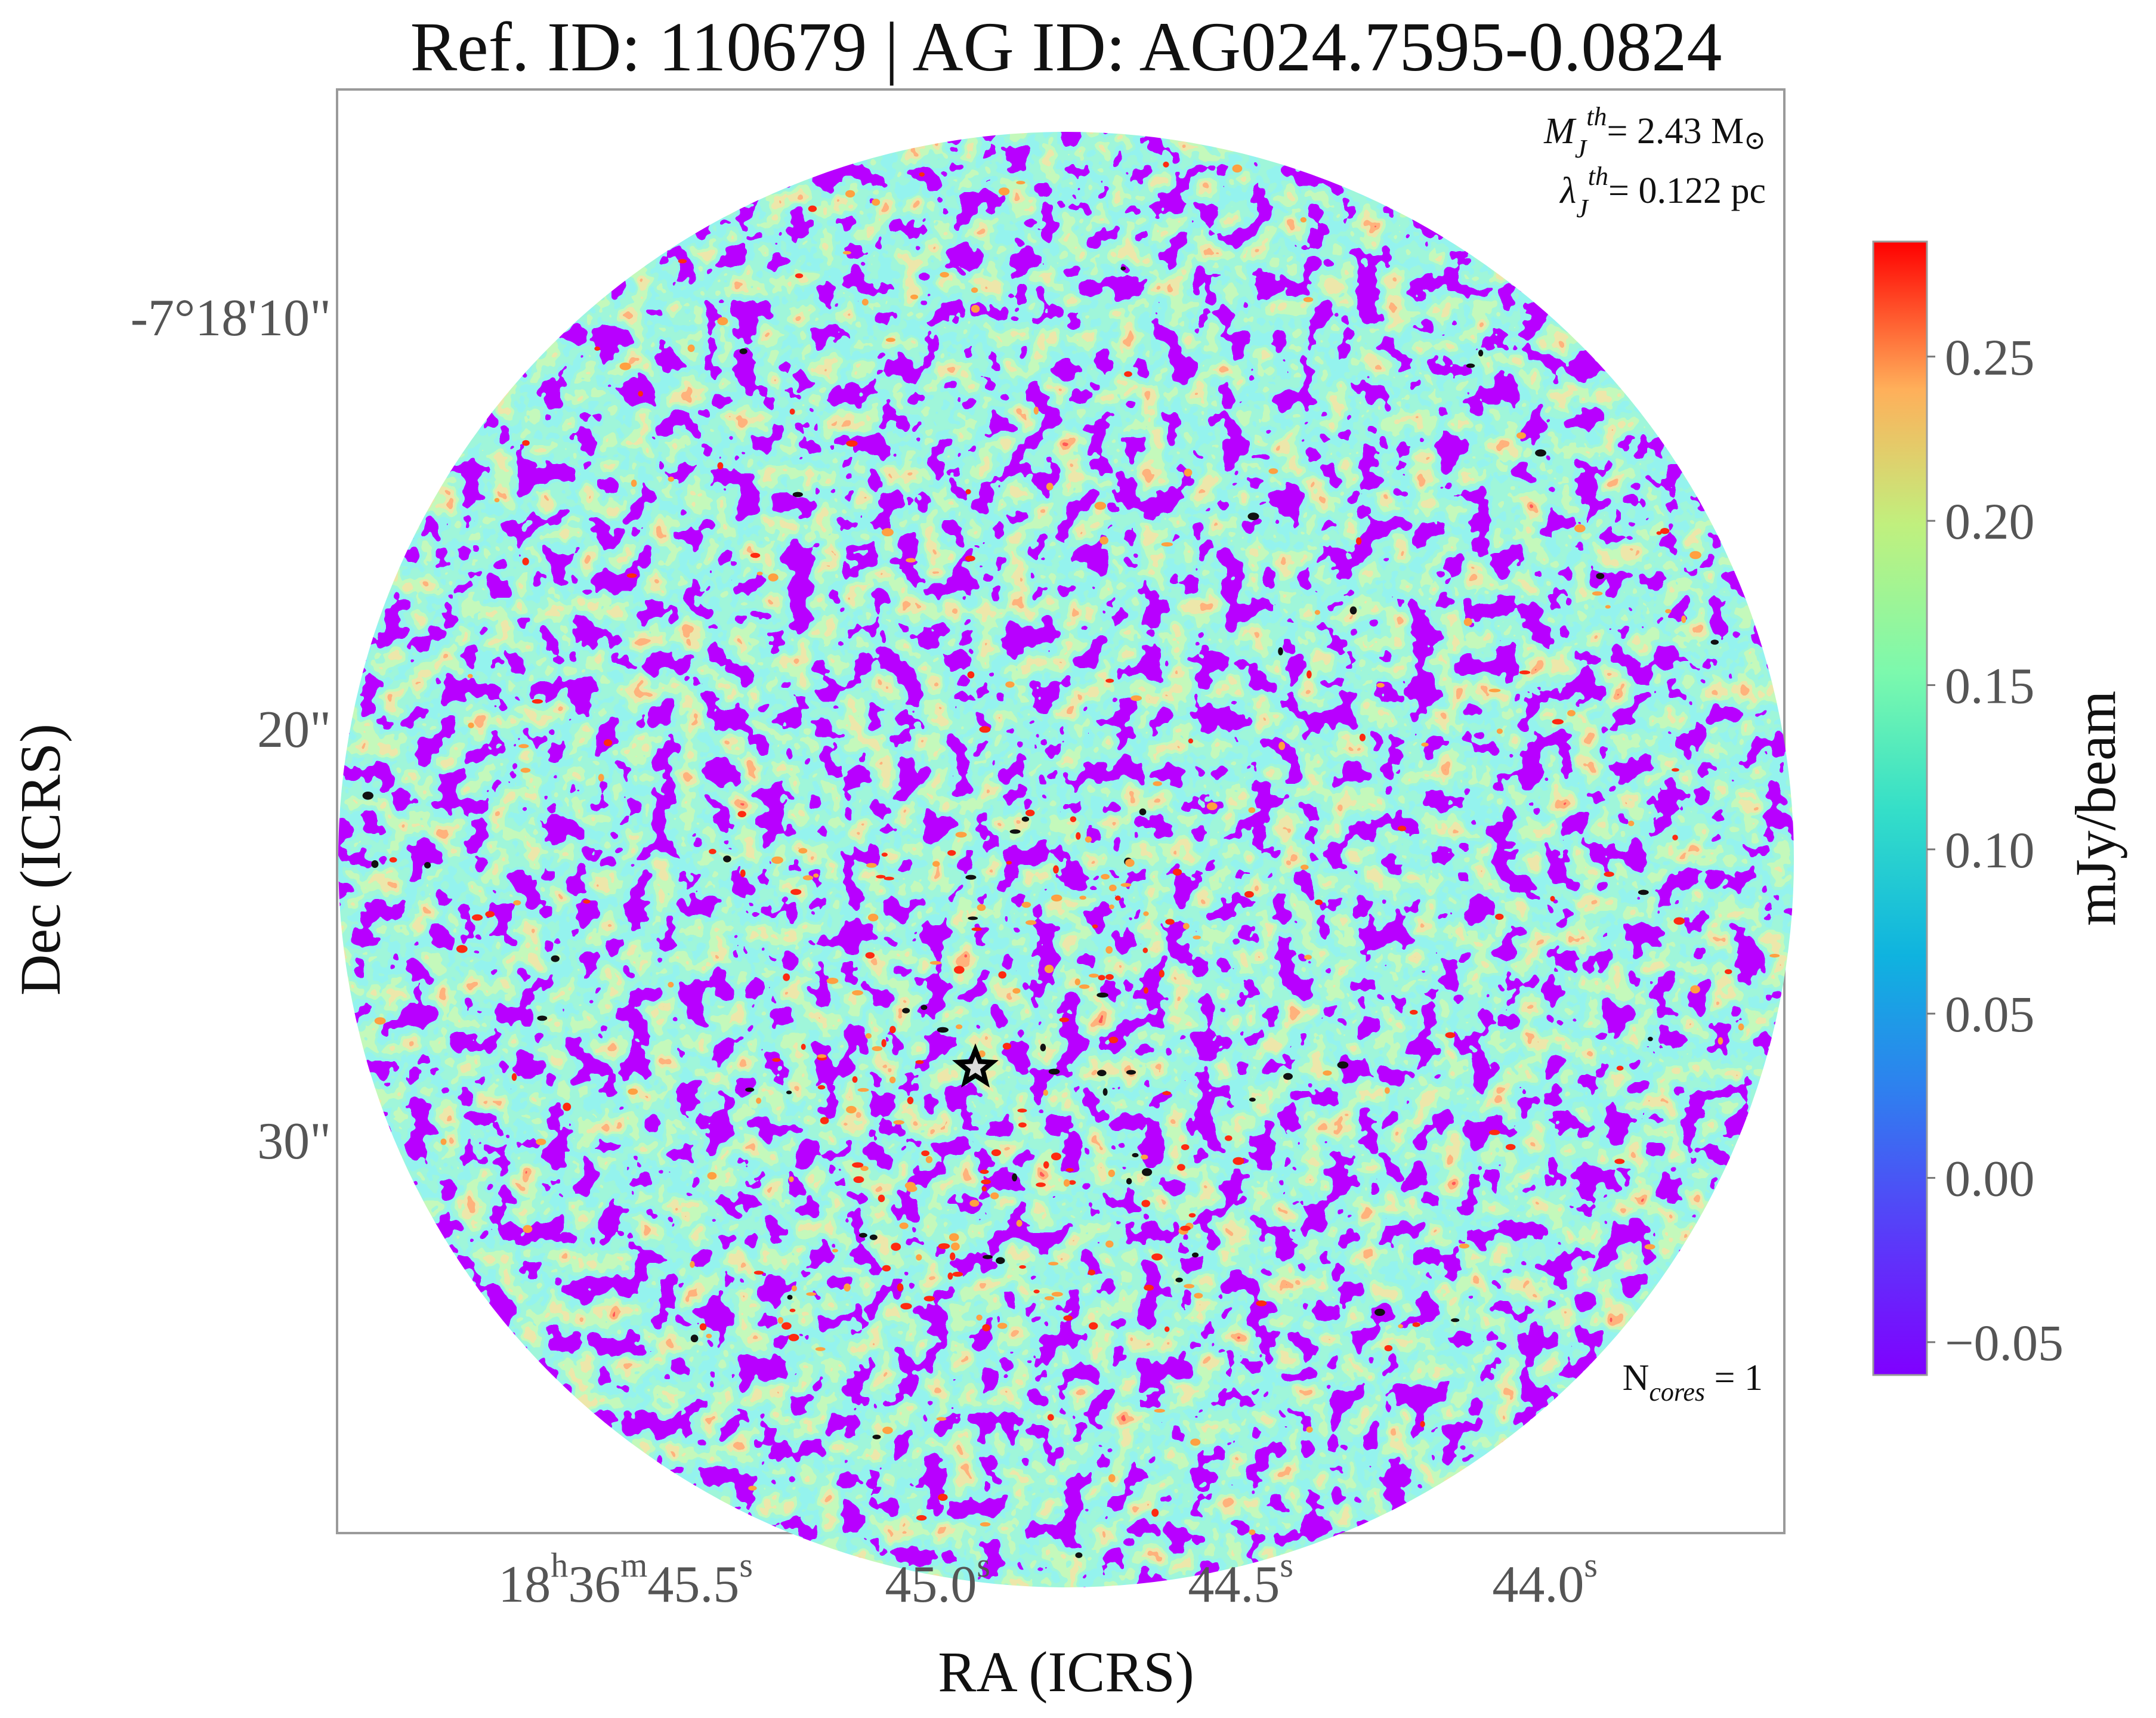 This screenshot has width=2156, height=1718. I want to click on colorbar: 0.25 0.20 0.15 0.10 0.05 0.00 −0.05 mJy/beam, so click(1999, 808).